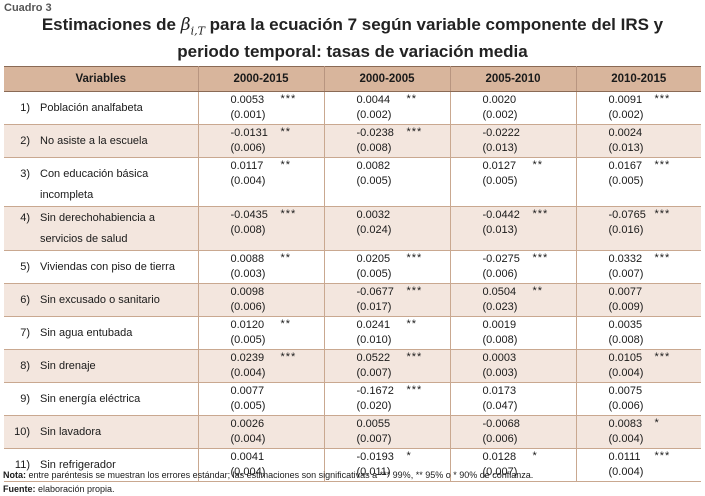  Describe the element at coordinates (512, 108) in the screenshot. I see `estimate-cell: 0.0020 (0.002)` at that location.